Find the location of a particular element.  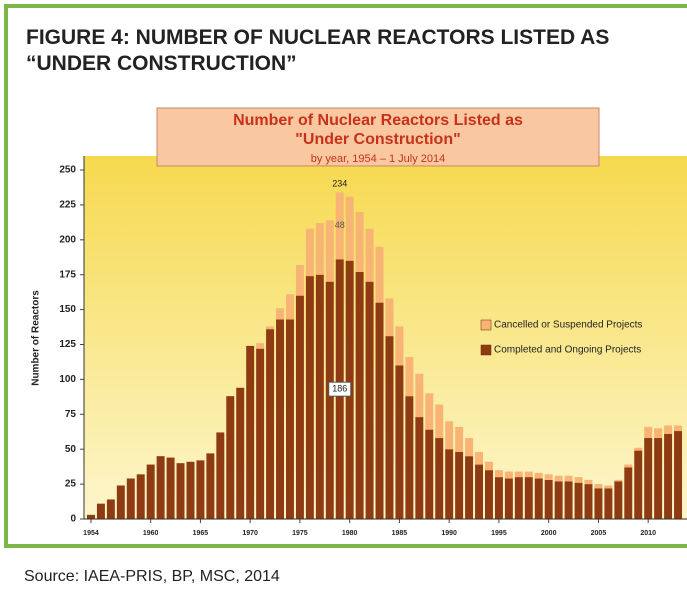

source: Source: IAEA-PRIS, BP, MSC, 2014 is located at coordinates (152, 576).